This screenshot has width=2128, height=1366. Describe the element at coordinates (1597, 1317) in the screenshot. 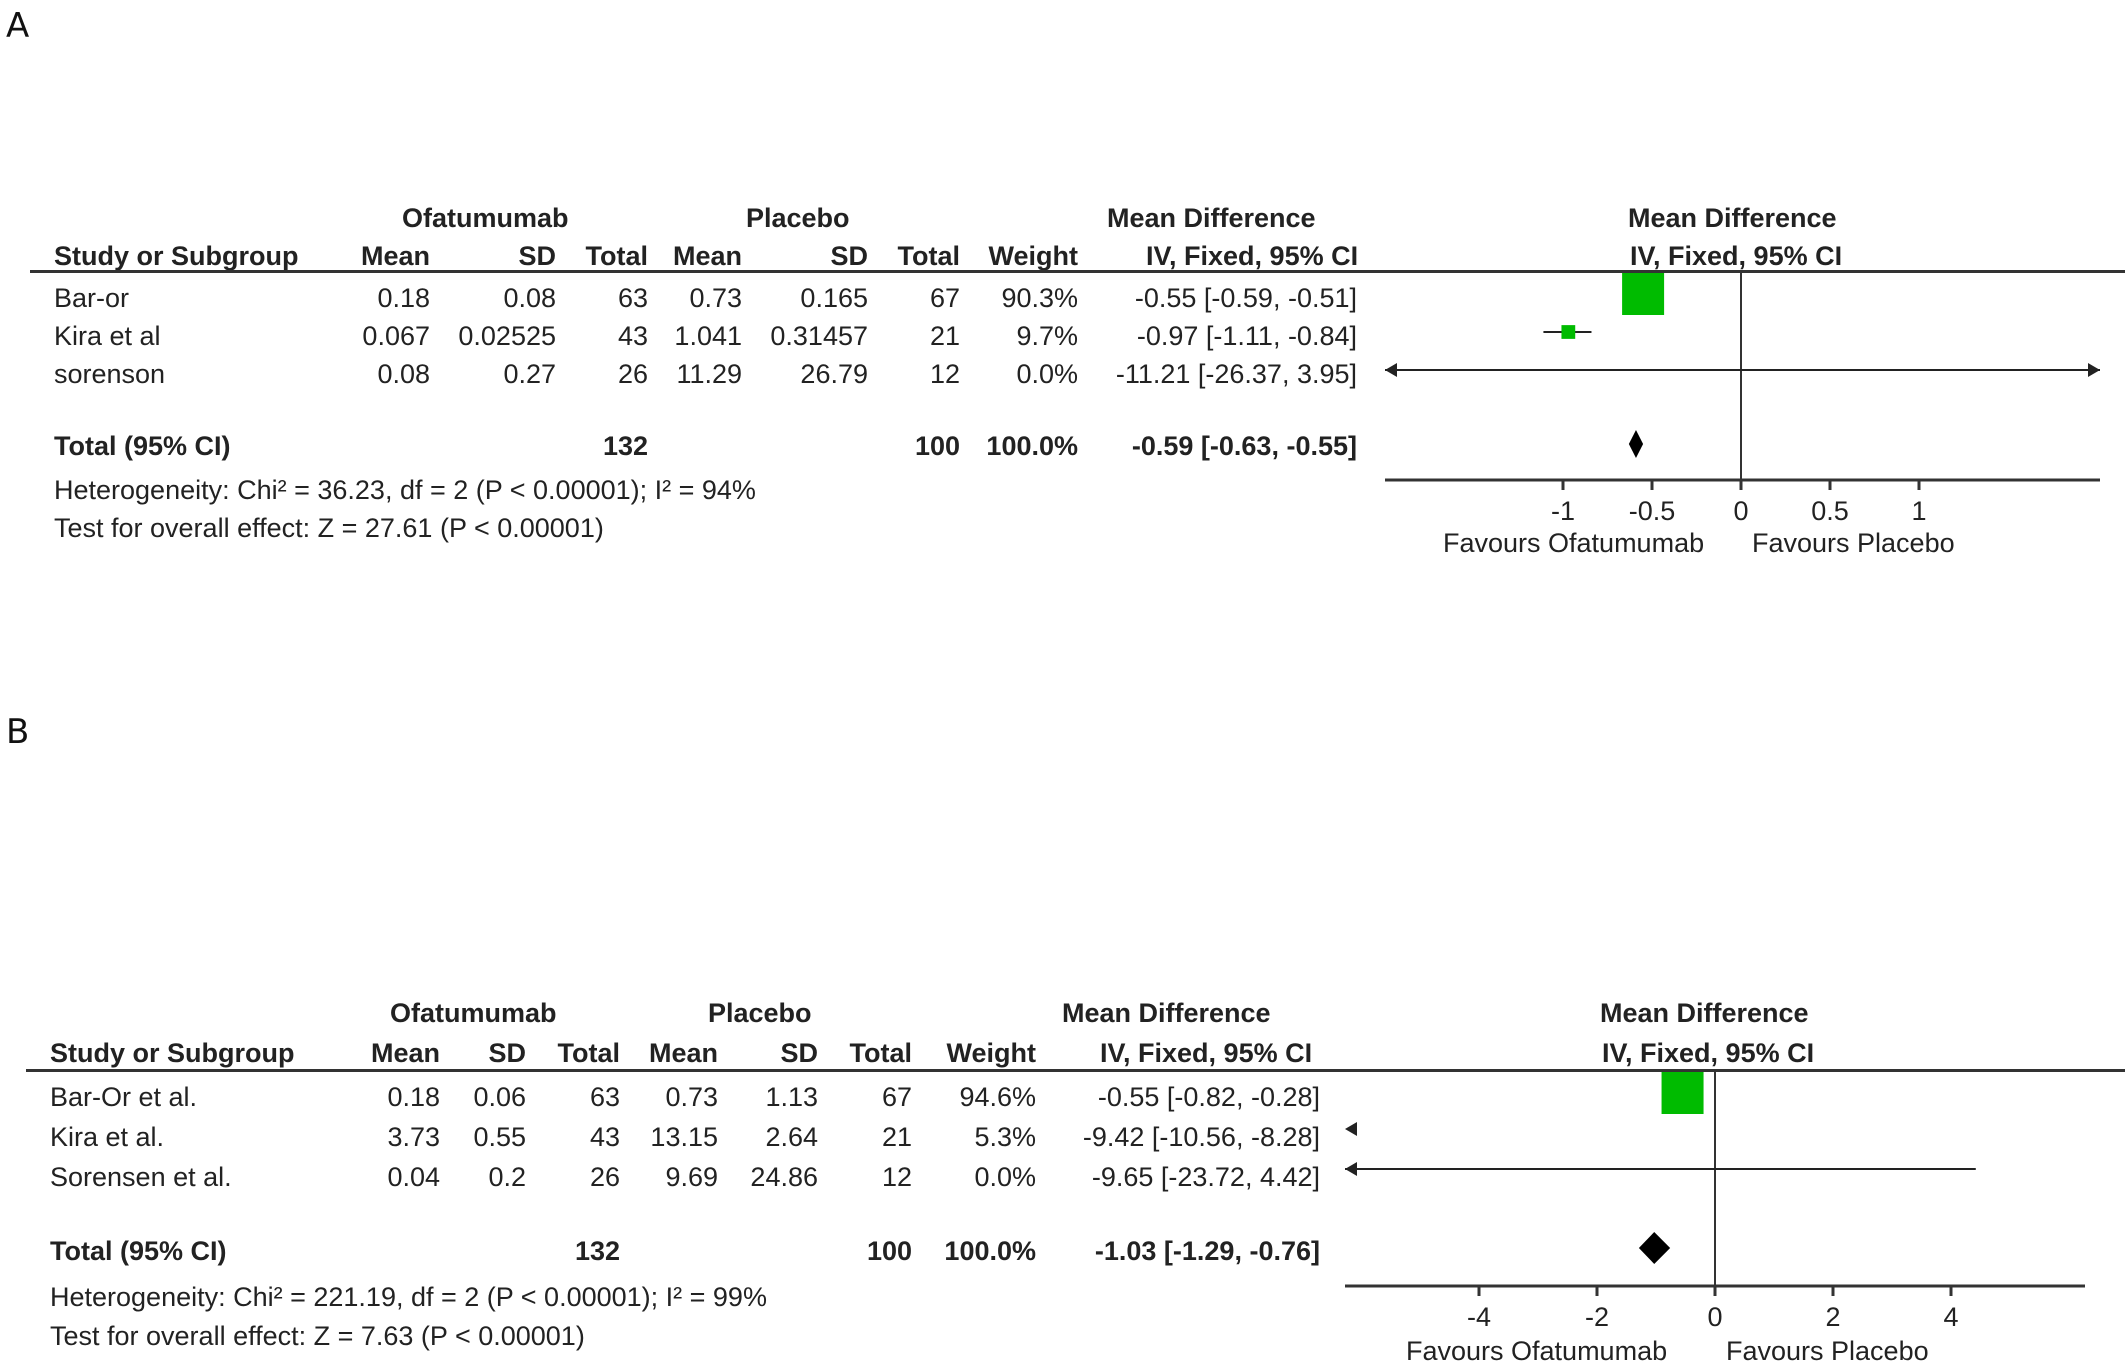

I see `x-tick-label: -2` at that location.